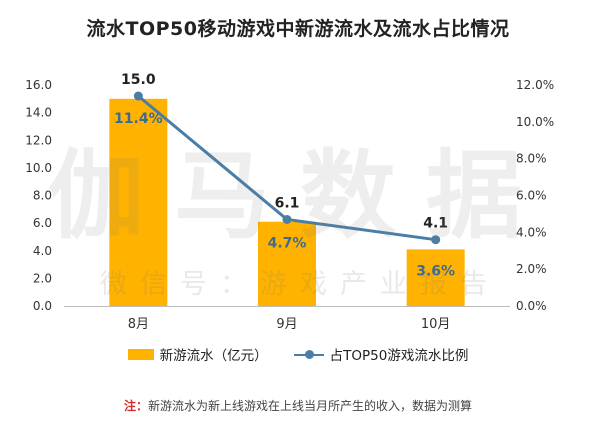  Describe the element at coordinates (138, 80) in the screenshot. I see `bar-value-label: 15.0` at that location.